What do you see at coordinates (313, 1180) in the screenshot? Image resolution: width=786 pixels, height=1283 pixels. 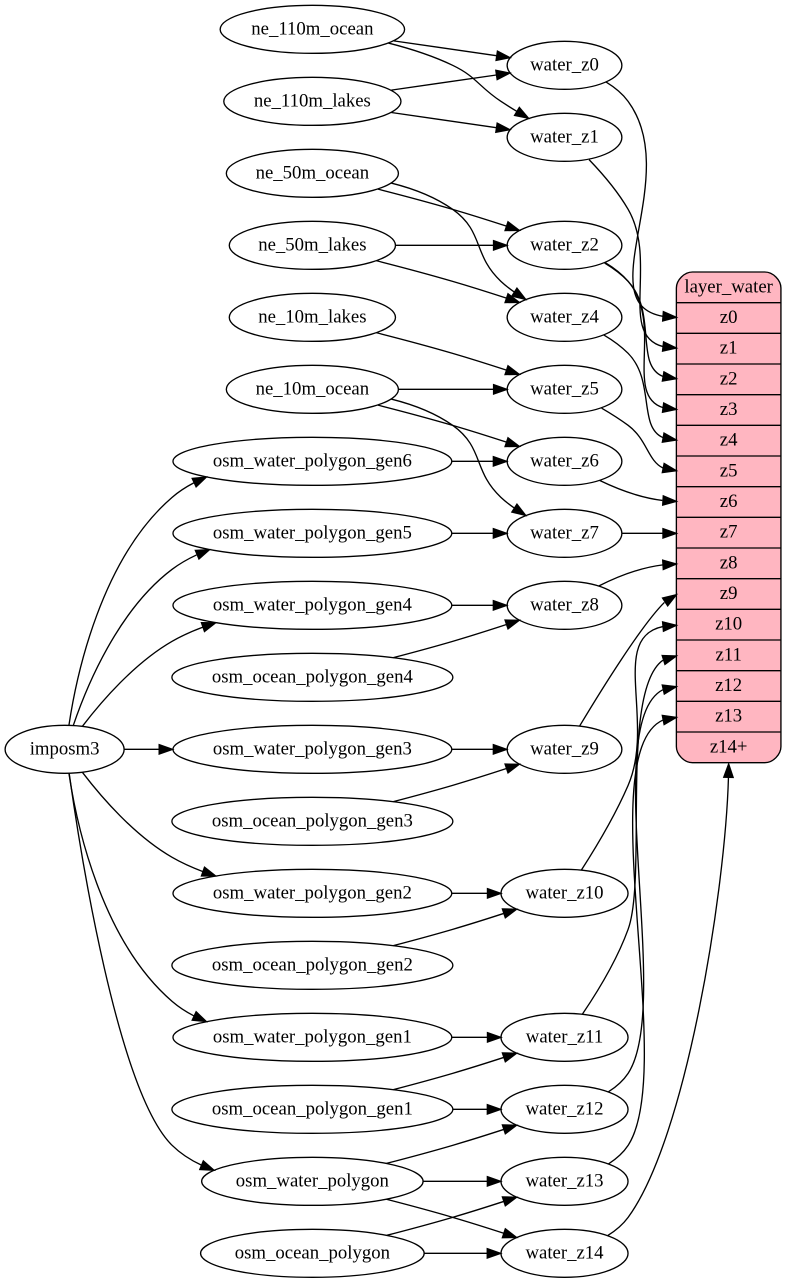 I see `svg-text: osm_water_polygon` at bounding box center [313, 1180].